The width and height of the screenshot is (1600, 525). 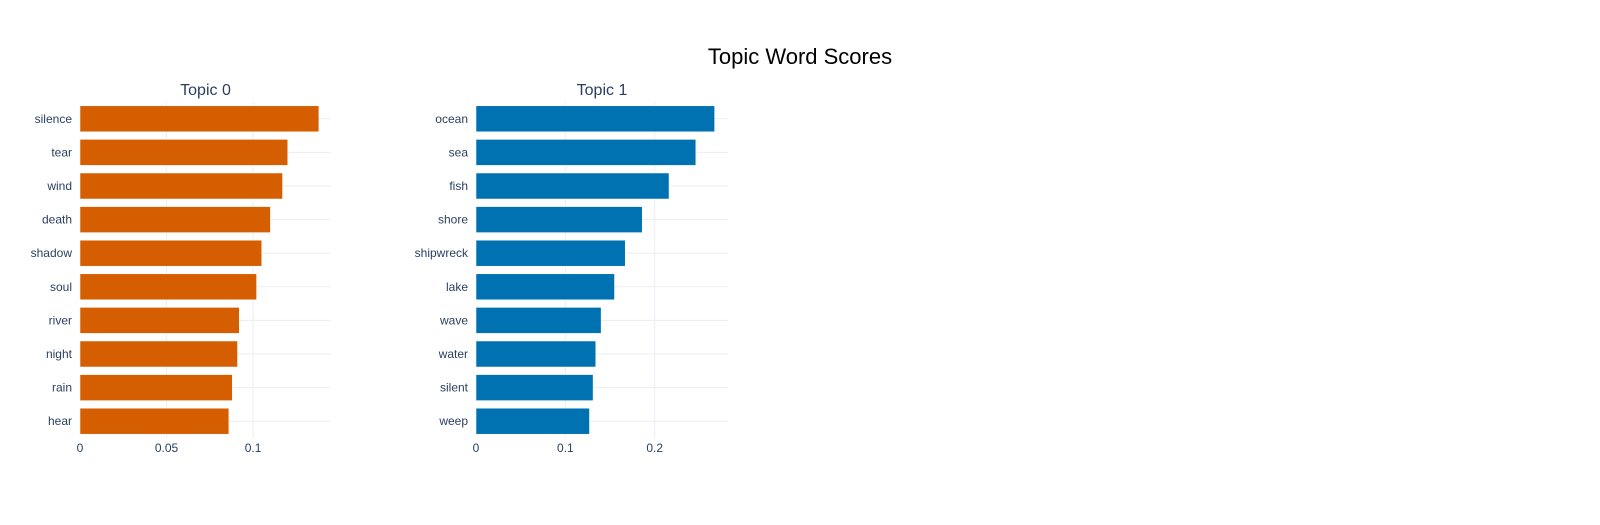 What do you see at coordinates (159, 320) in the screenshot?
I see `bar-river` at bounding box center [159, 320].